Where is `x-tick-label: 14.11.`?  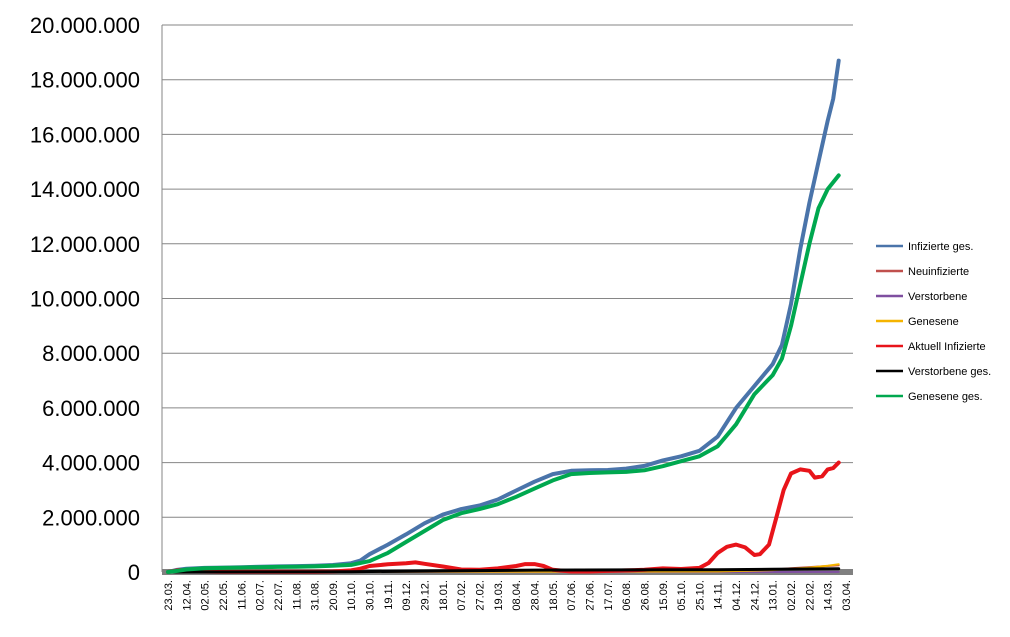 x-tick-label: 14.11. is located at coordinates (719, 595).